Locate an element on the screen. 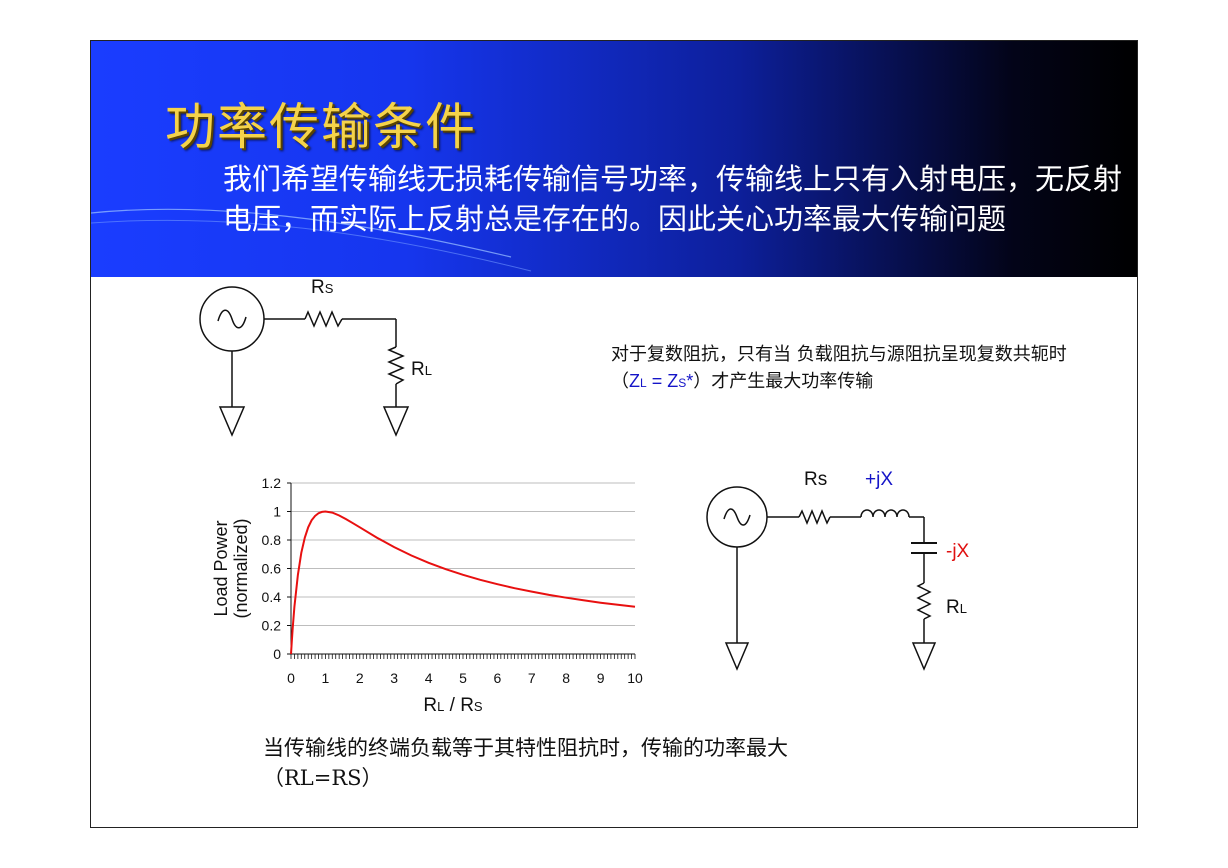 The width and height of the screenshot is (1228, 868). x-tick-label: 5 is located at coordinates (463, 678).